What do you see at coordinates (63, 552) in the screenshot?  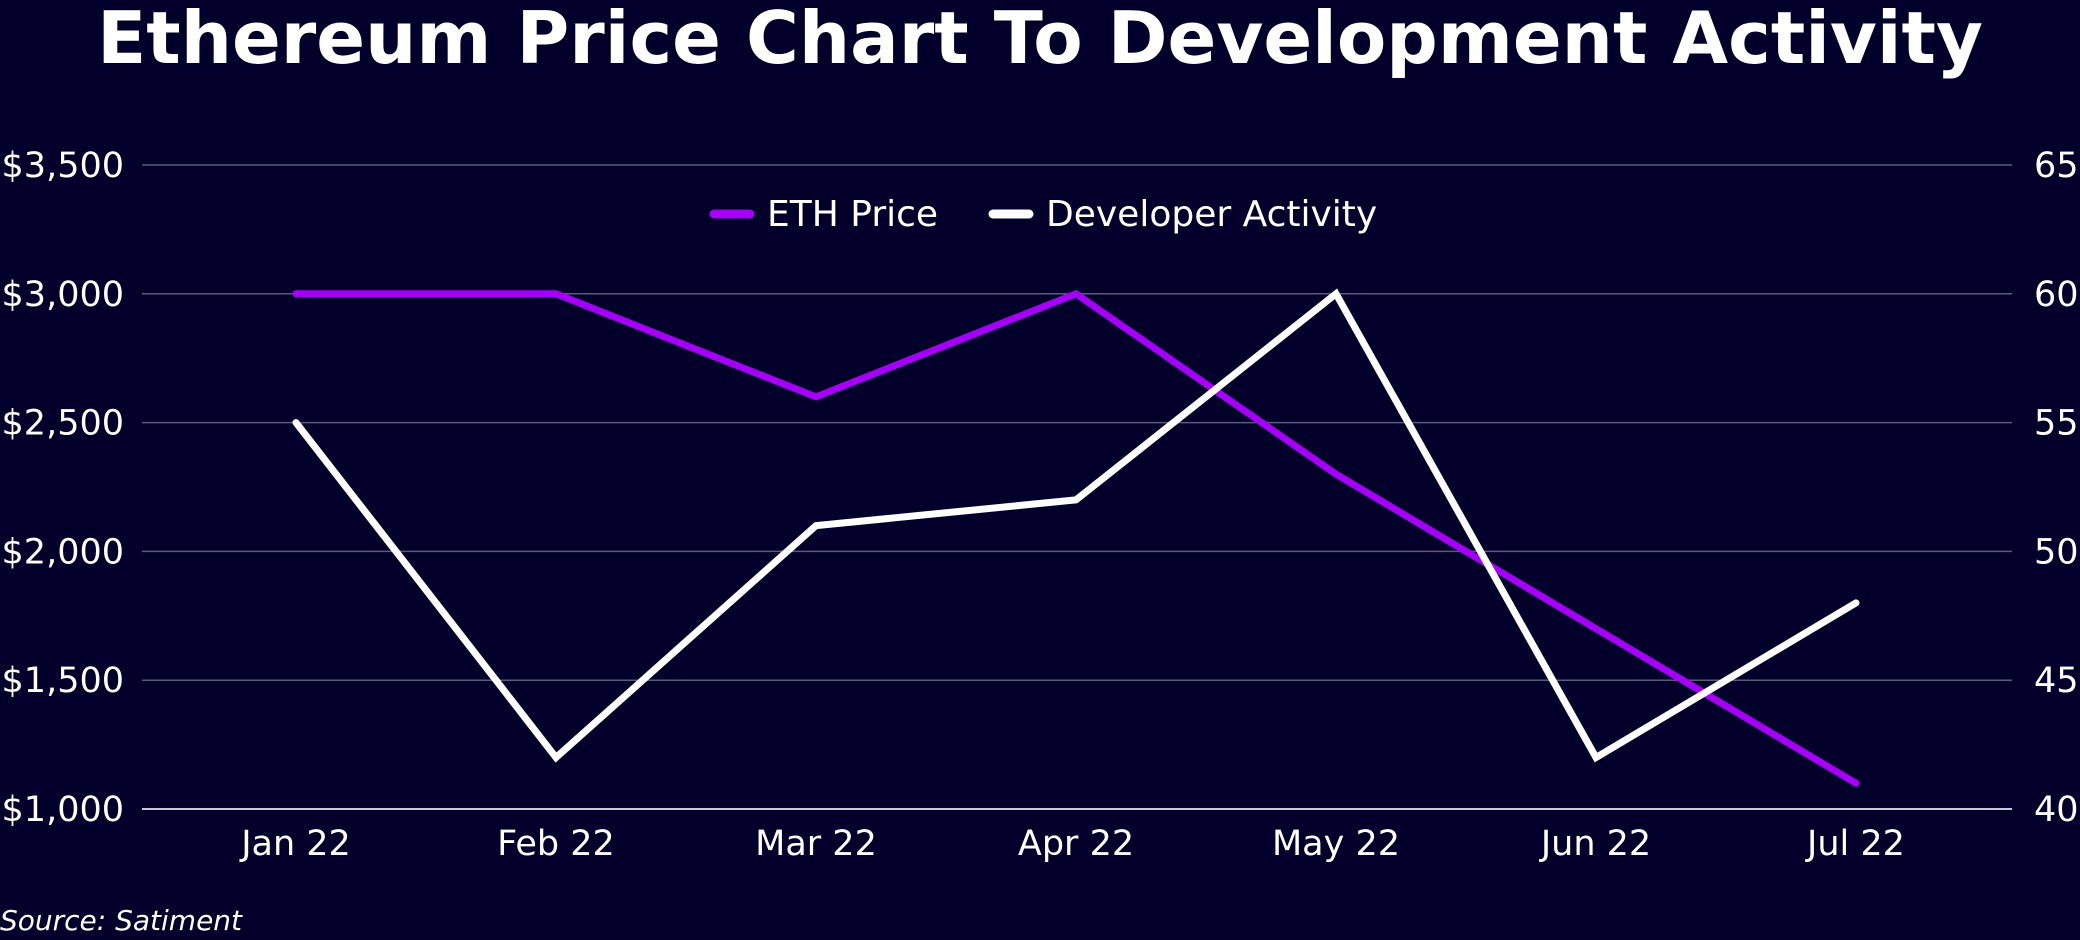 I see `y-left-tick-label: $2,000` at bounding box center [63, 552].